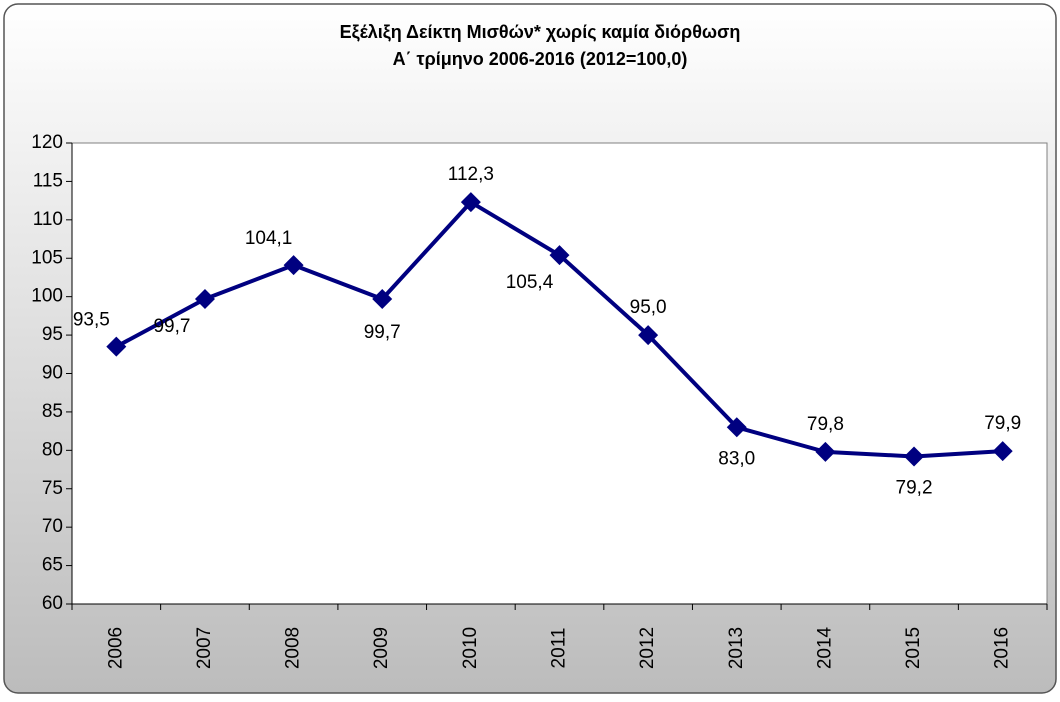 The height and width of the screenshot is (702, 1060). What do you see at coordinates (269, 238) in the screenshot?
I see `data-label: 104,1` at bounding box center [269, 238].